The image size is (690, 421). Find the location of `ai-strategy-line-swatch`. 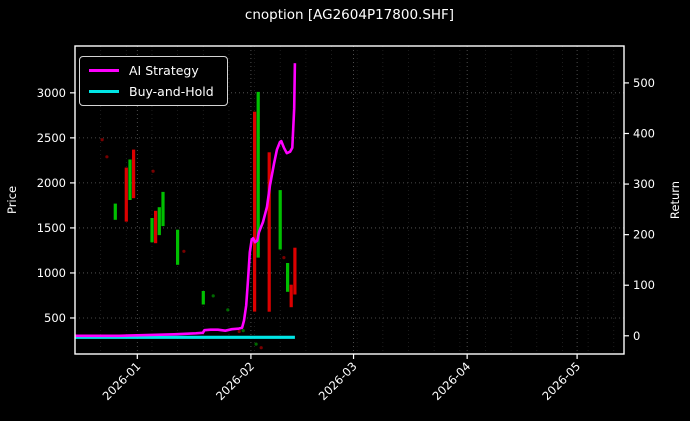

ai-strategy-line-swatch is located at coordinates (104, 70).